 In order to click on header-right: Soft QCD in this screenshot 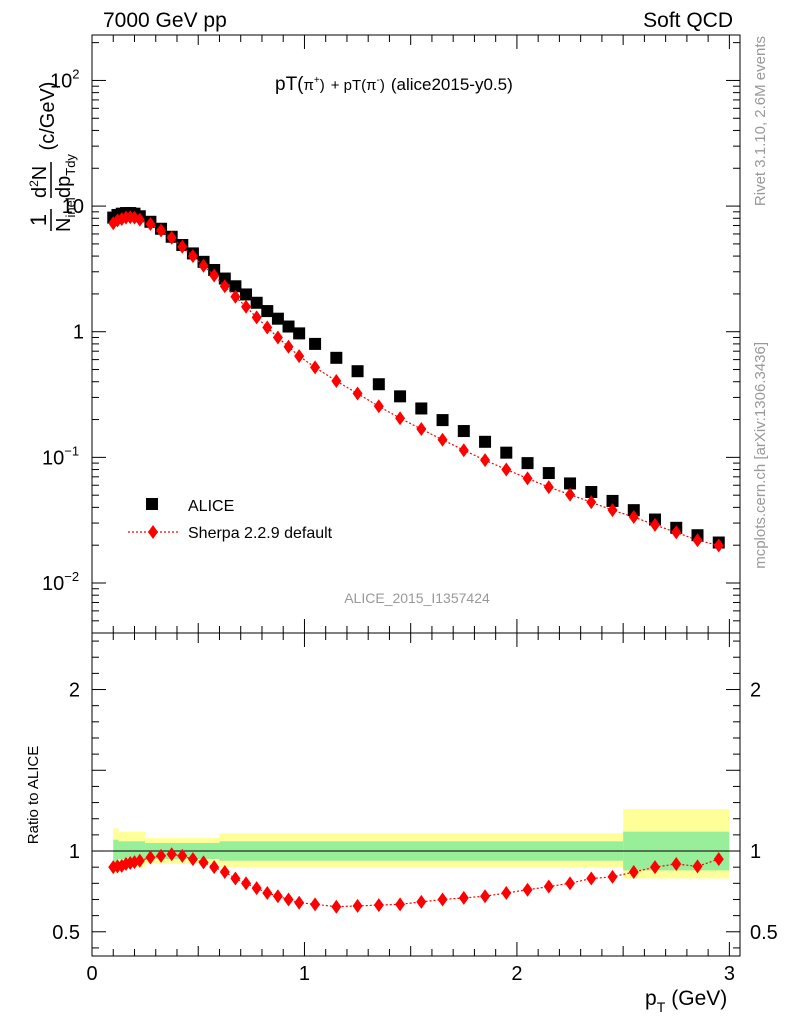, I will do `click(688, 20)`.